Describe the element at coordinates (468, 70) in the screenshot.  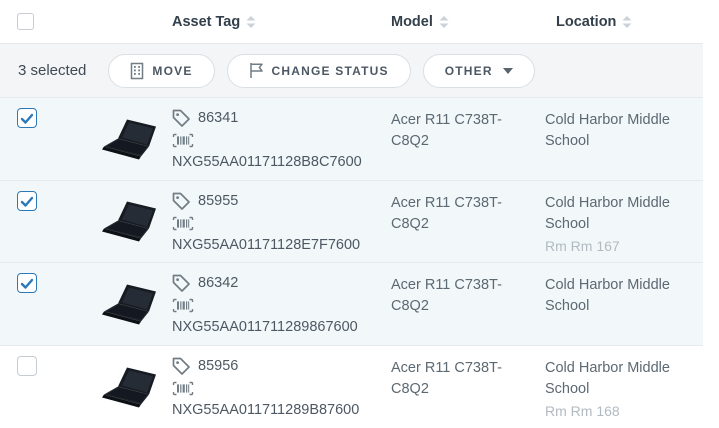
I see `other-button-label: OTHER` at that location.